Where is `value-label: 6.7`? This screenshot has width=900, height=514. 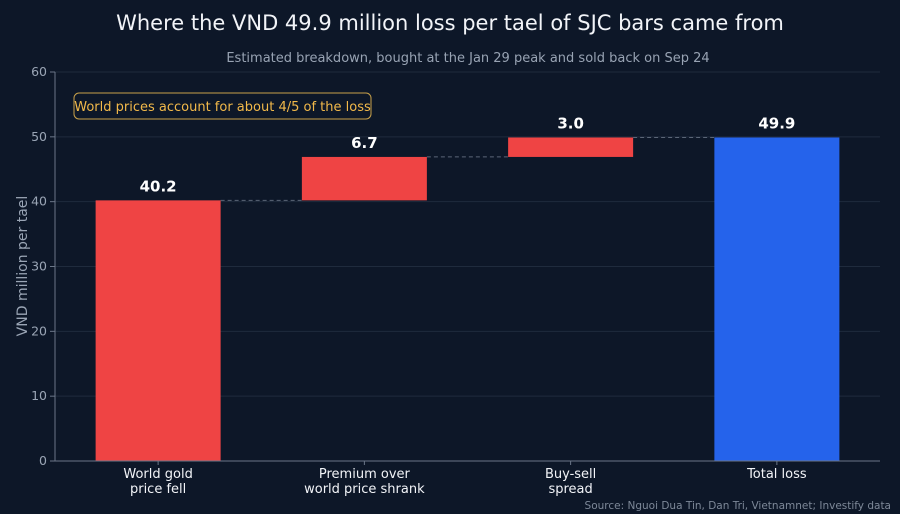
value-label: 6.7 is located at coordinates (364, 143).